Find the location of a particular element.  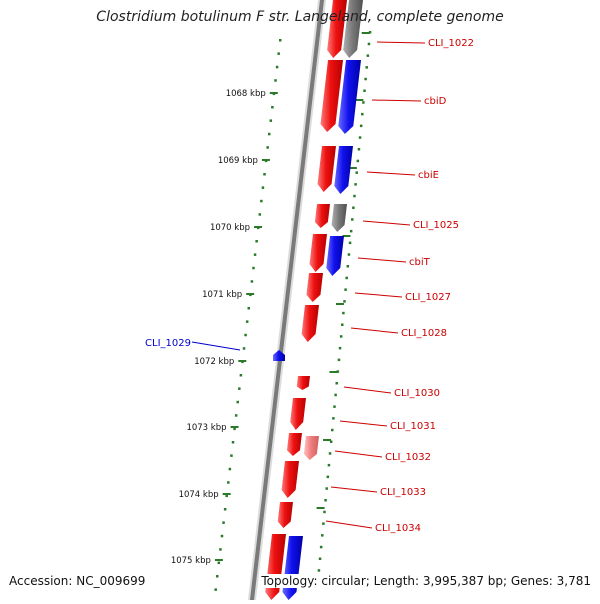

gene-label-CLI_1034: CLI_1034 is located at coordinates (398, 528).